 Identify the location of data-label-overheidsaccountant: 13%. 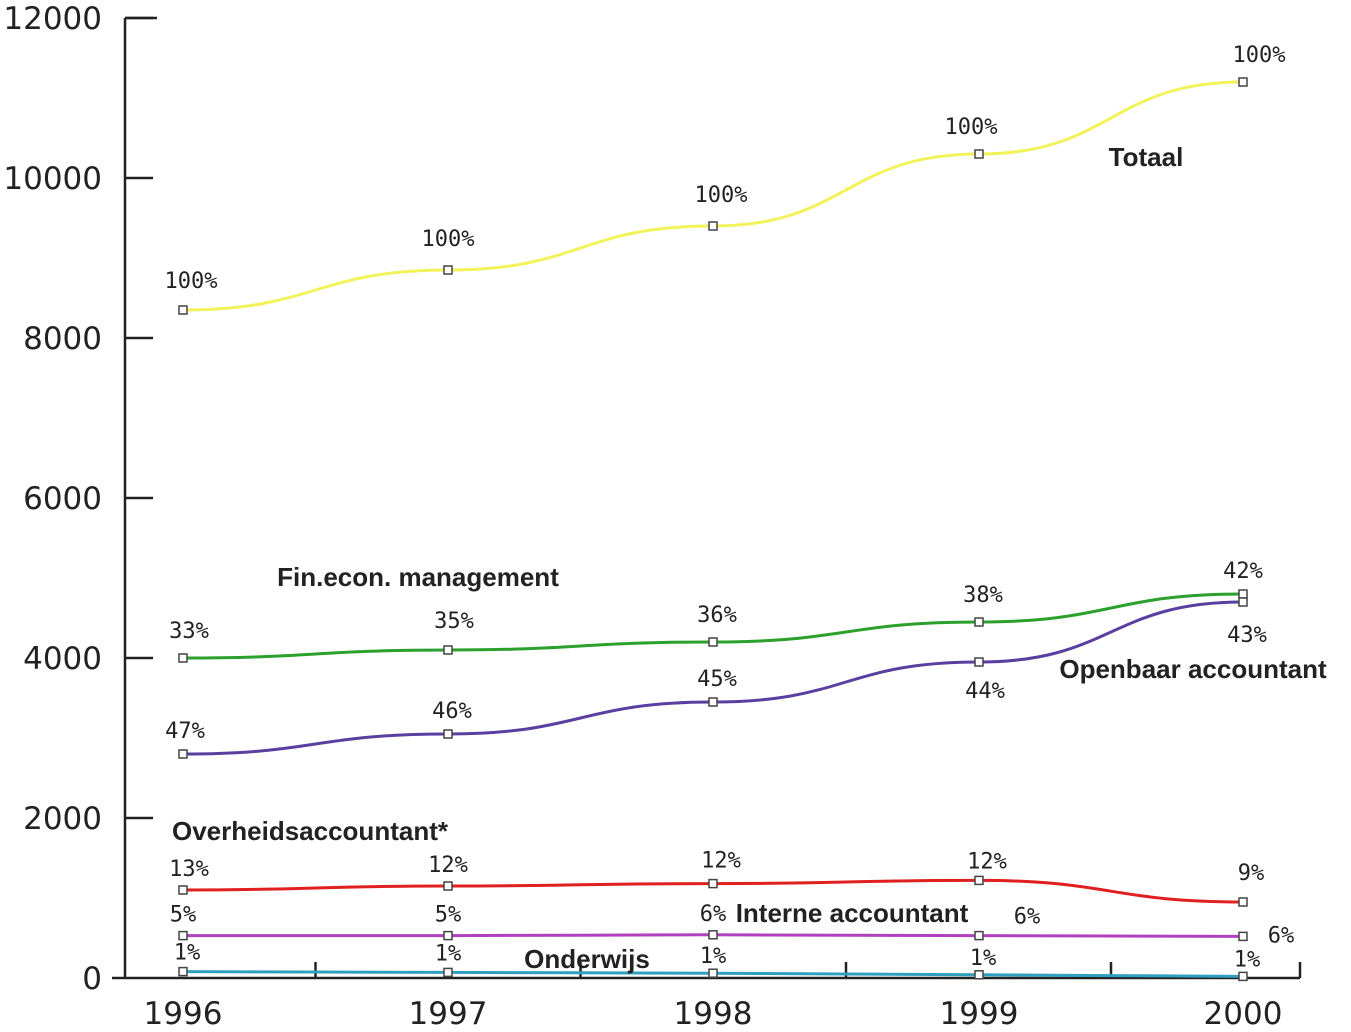
(189, 869).